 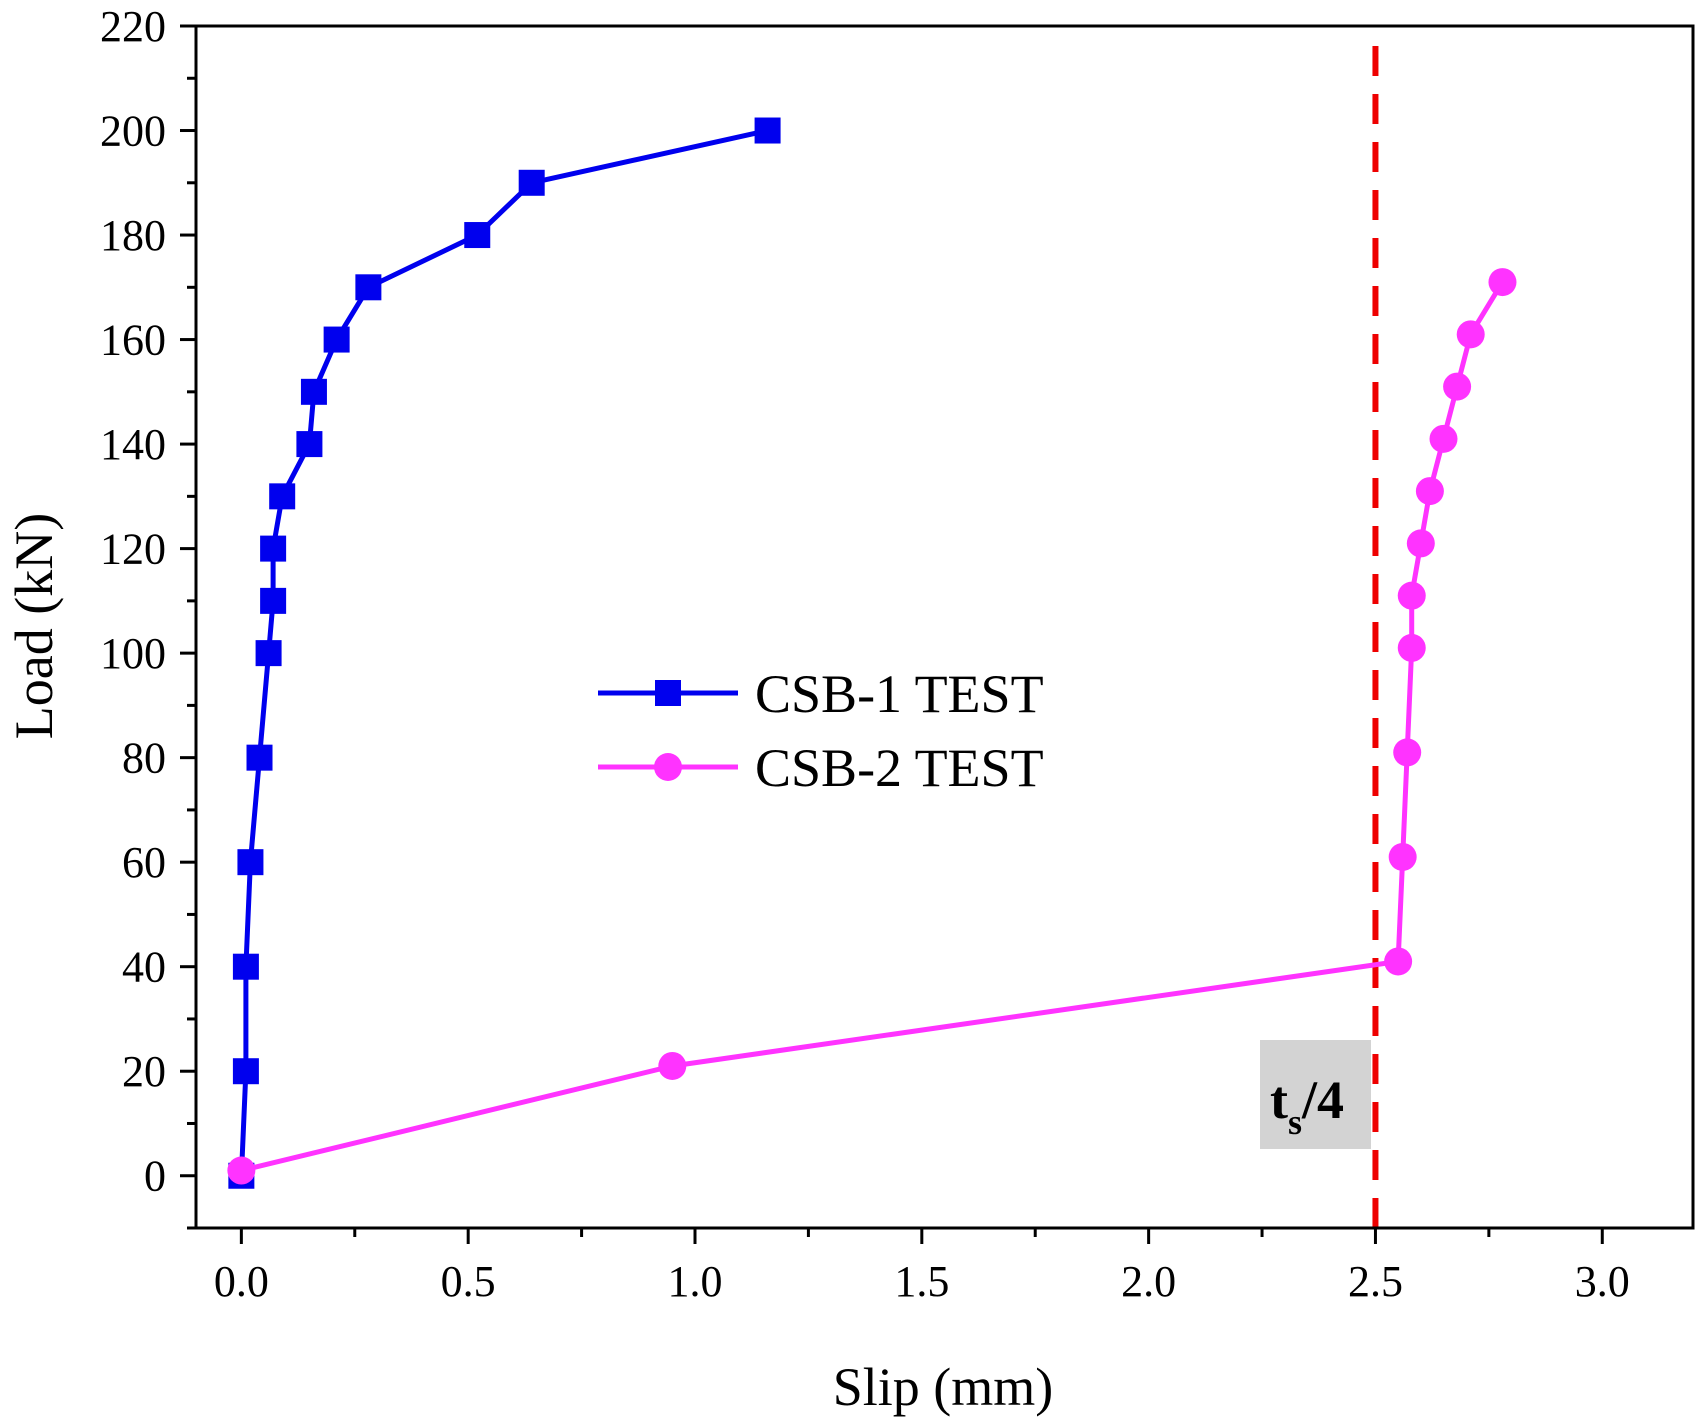 I want to click on x-tick-label: 1.0, so click(x=695, y=1281).